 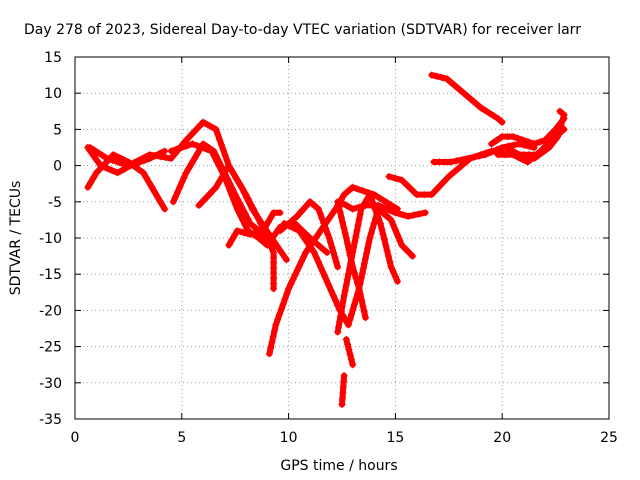 What do you see at coordinates (502, 438) in the screenshot?
I see `x-tick-label: 20` at bounding box center [502, 438].